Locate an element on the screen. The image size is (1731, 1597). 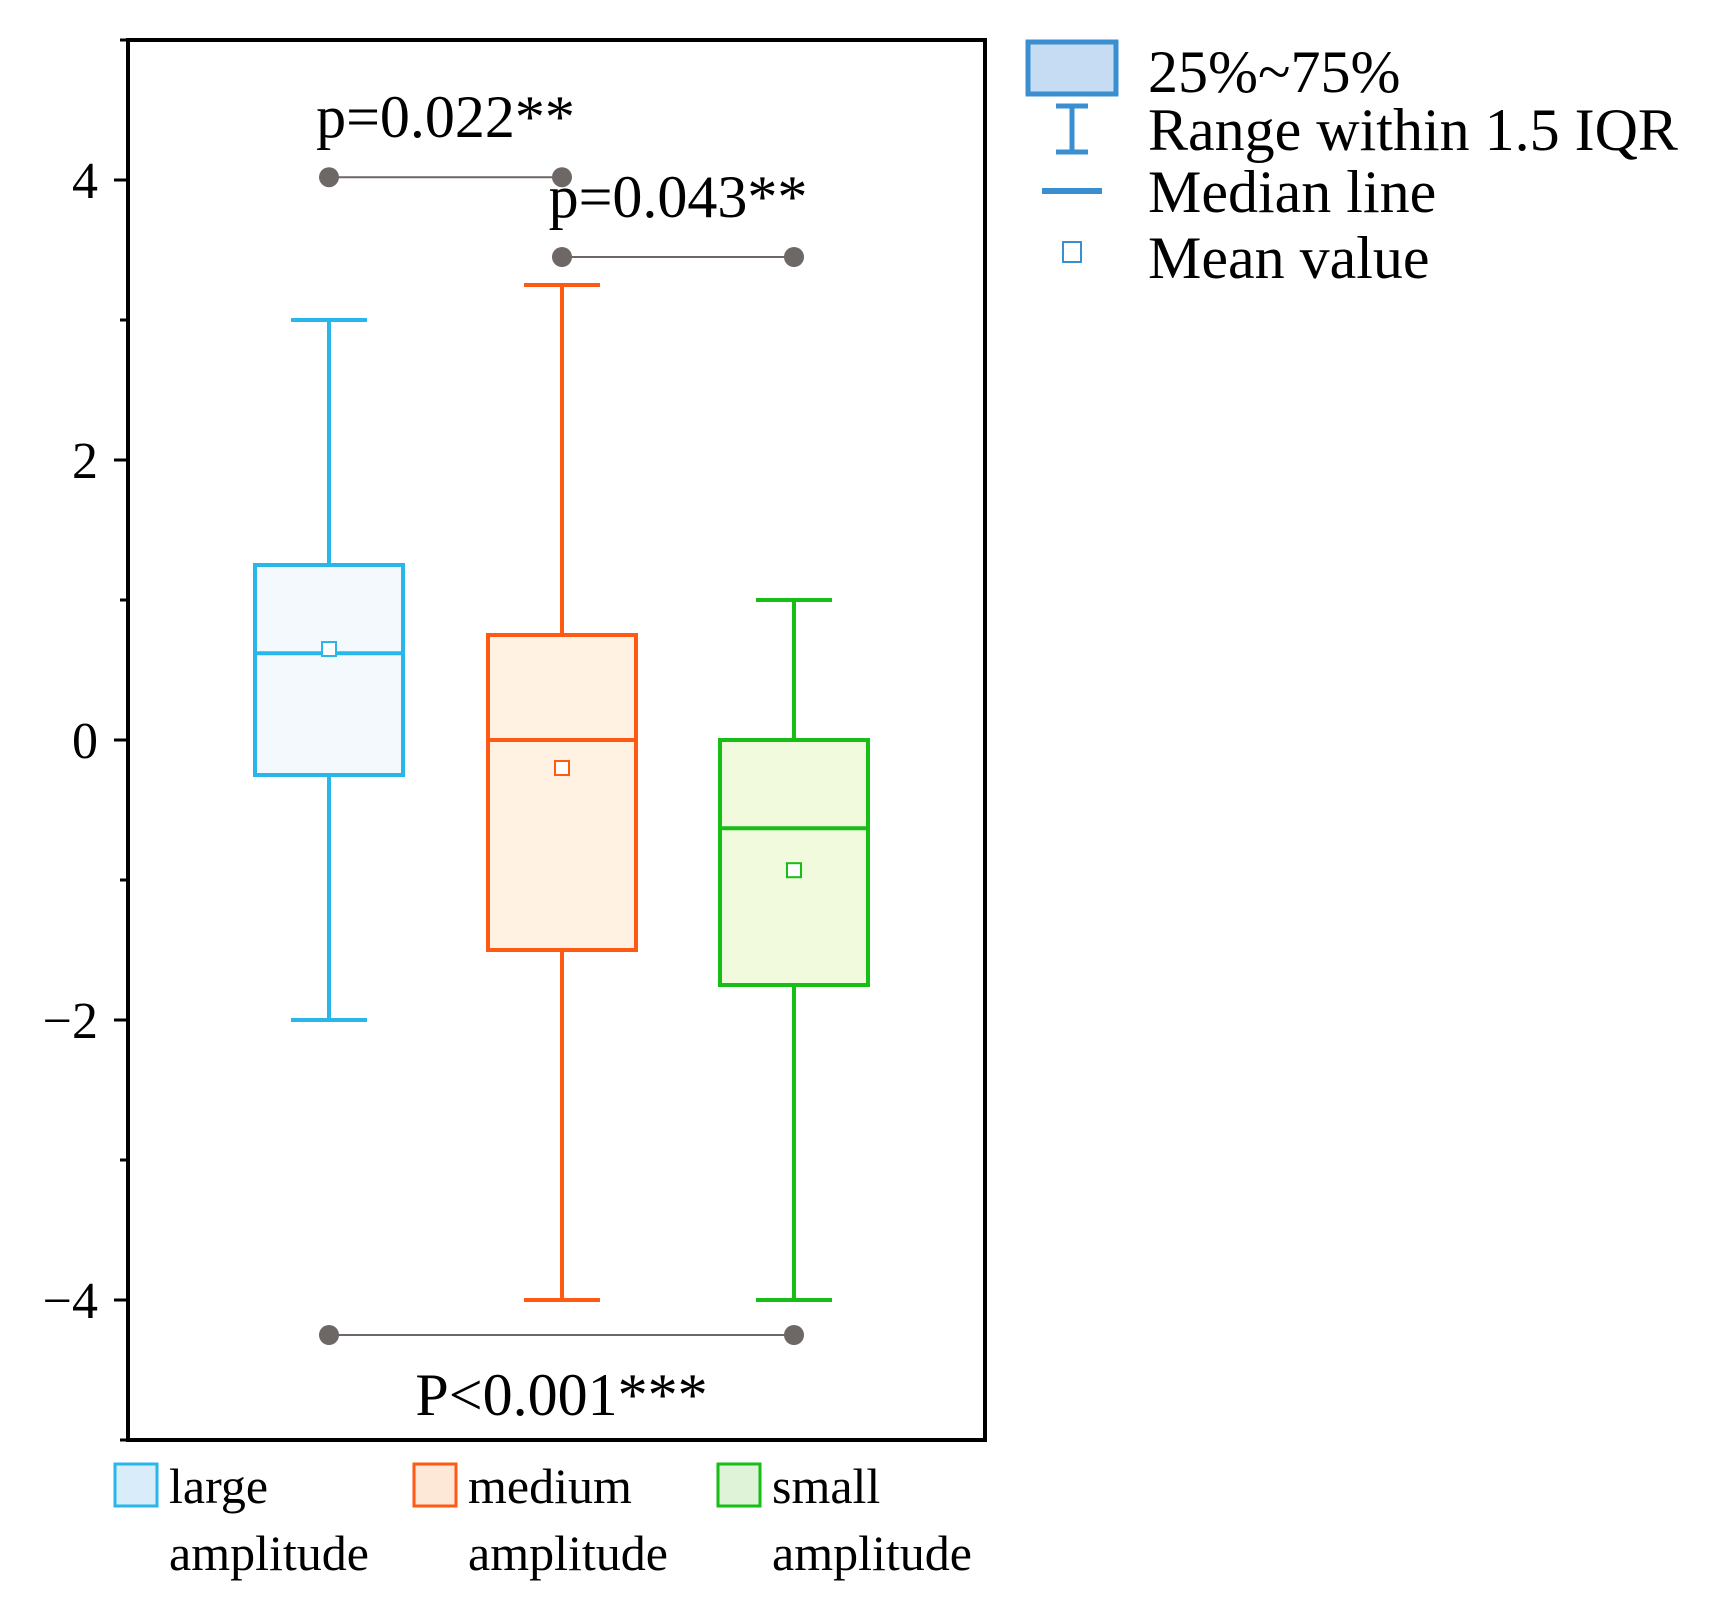
significance-label: p=0.022** is located at coordinates (445, 117).